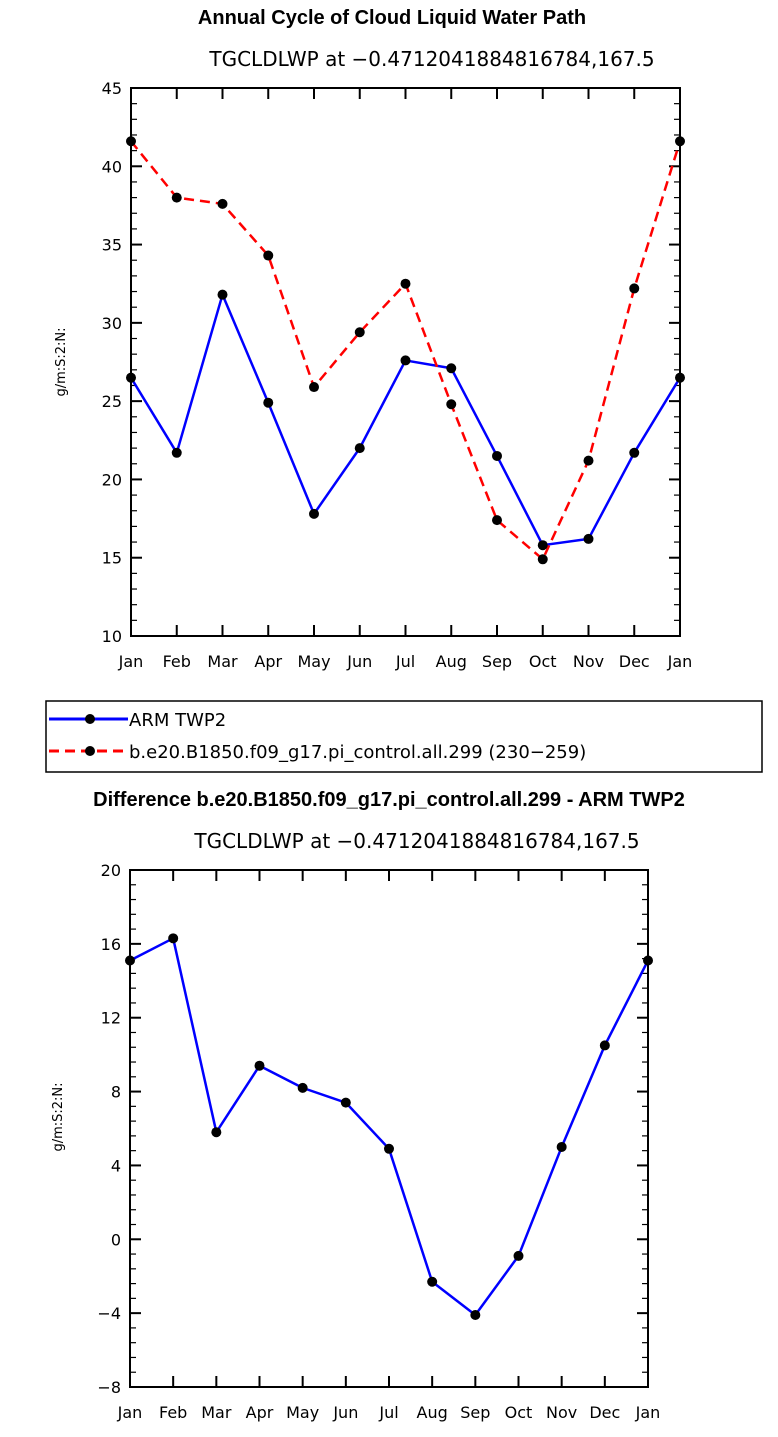 The image size is (778, 1437). Describe the element at coordinates (588, 661) in the screenshot. I see `top-chart-xtick-label: Nov` at that location.